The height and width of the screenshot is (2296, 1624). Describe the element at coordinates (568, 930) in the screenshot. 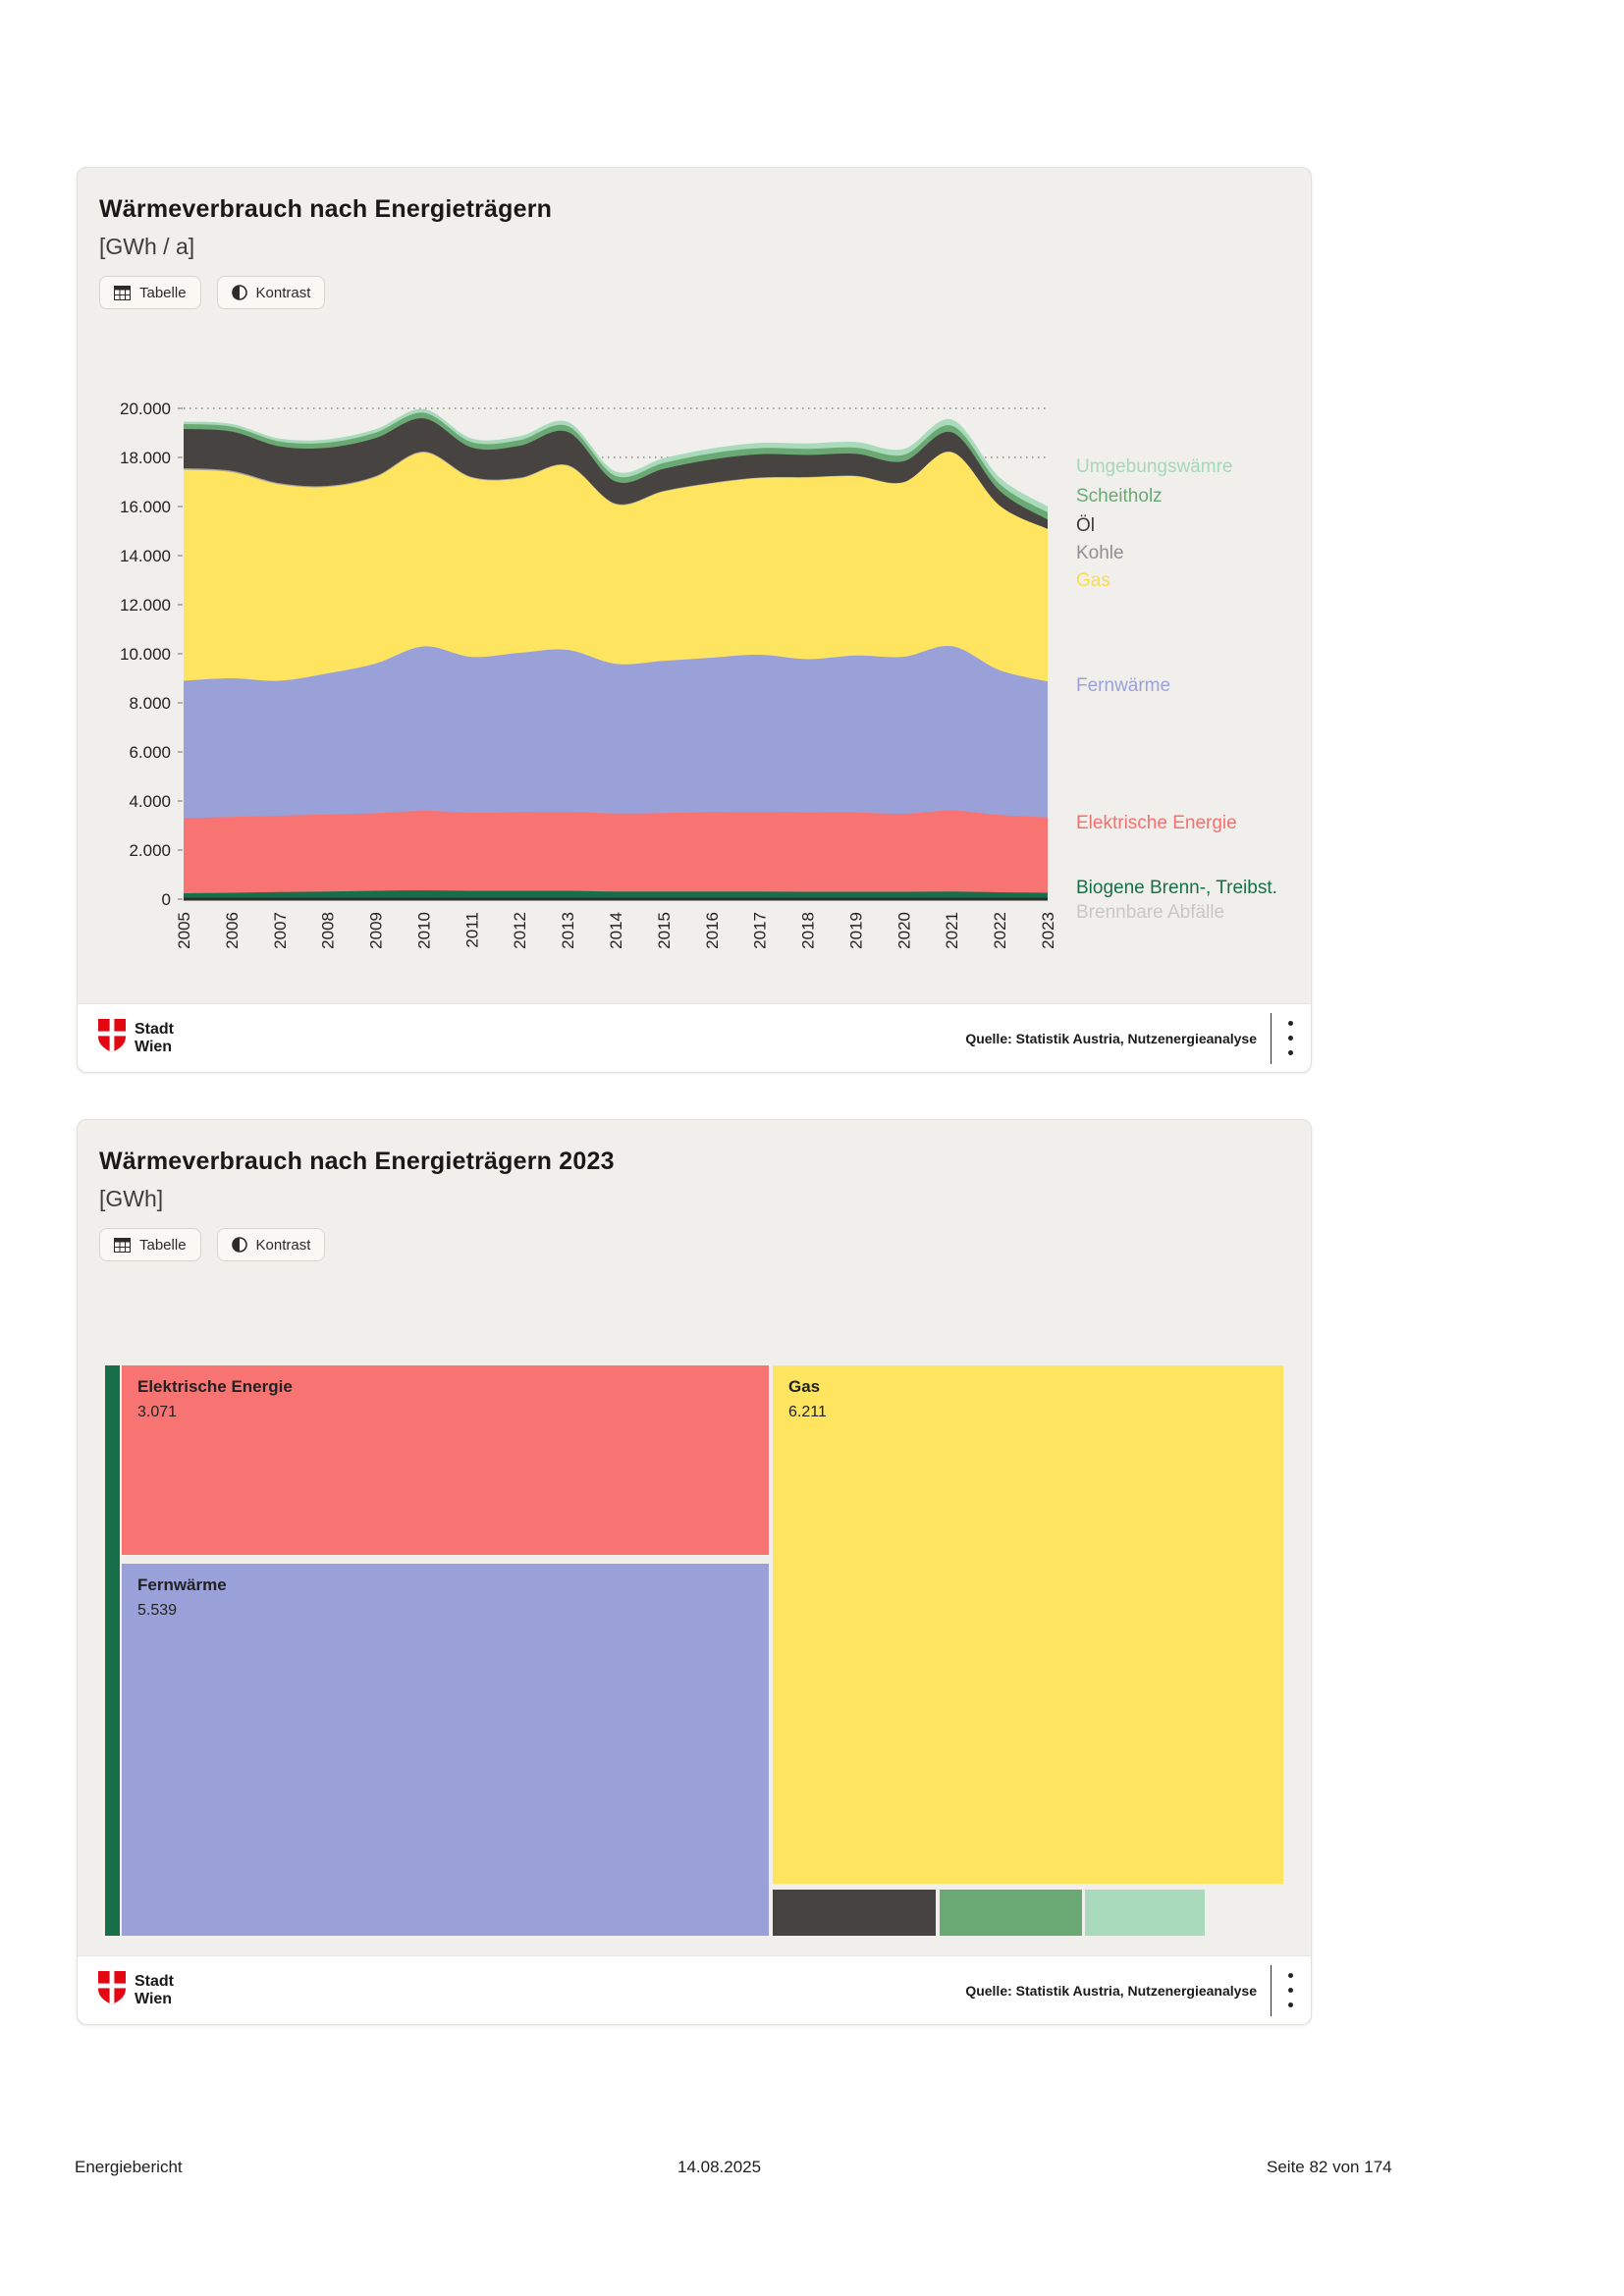

I see `svg-text: 2013` at that location.